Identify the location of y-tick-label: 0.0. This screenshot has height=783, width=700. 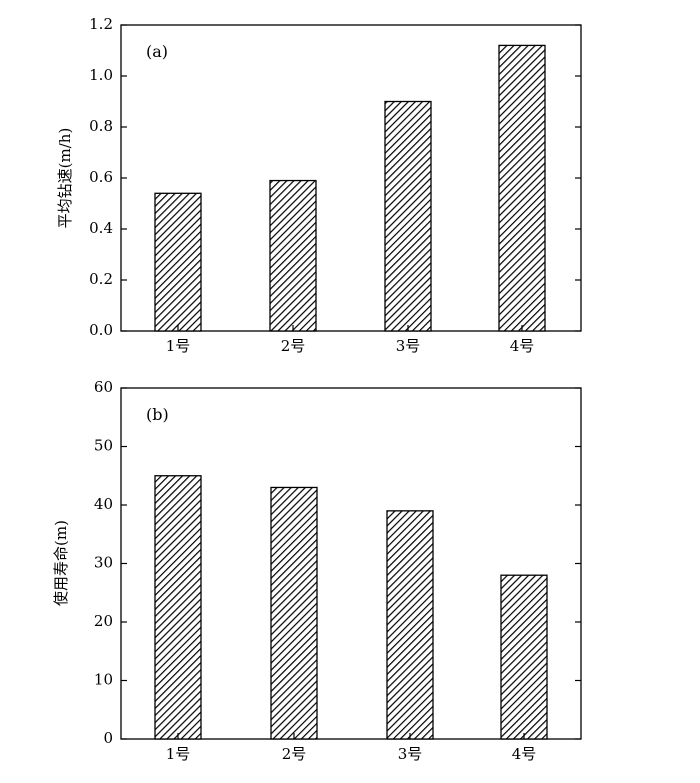
(101, 330).